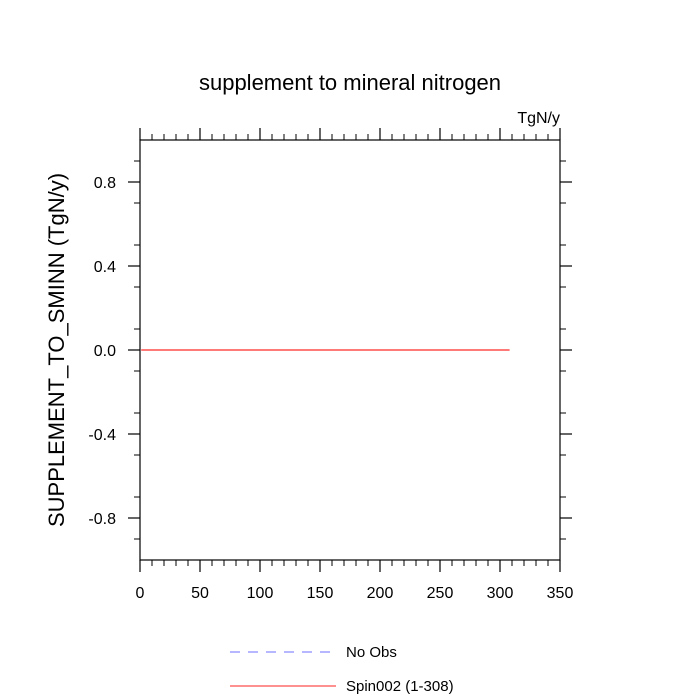  I want to click on x-tick-label: 200, so click(380, 593).